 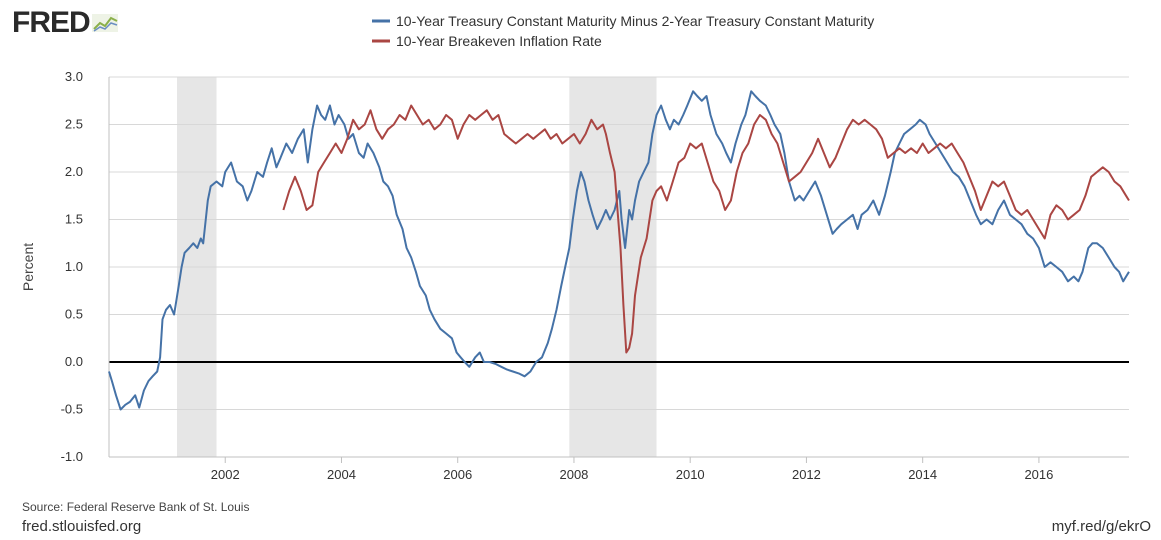 What do you see at coordinates (457, 474) in the screenshot?
I see `x-tick-label: 2006` at bounding box center [457, 474].